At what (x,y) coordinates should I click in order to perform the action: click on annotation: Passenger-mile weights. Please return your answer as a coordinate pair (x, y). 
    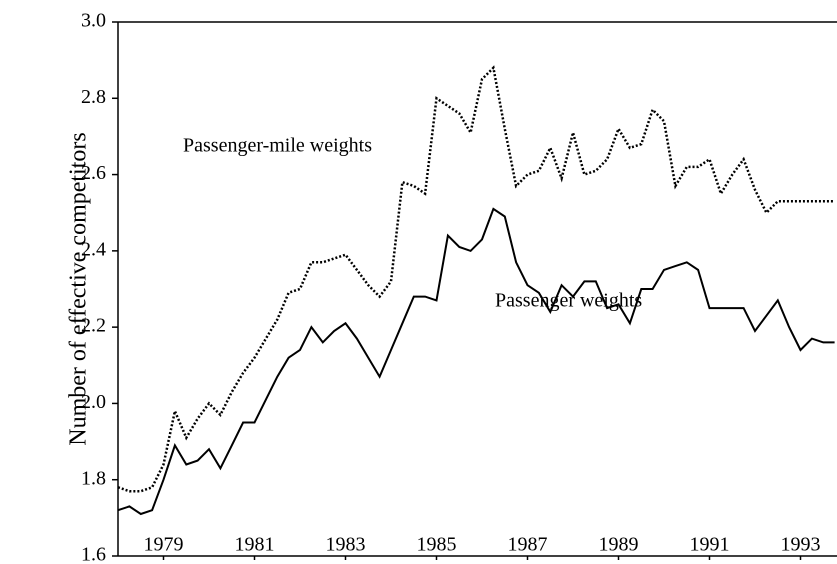
    Looking at the image, I should click on (277, 146).